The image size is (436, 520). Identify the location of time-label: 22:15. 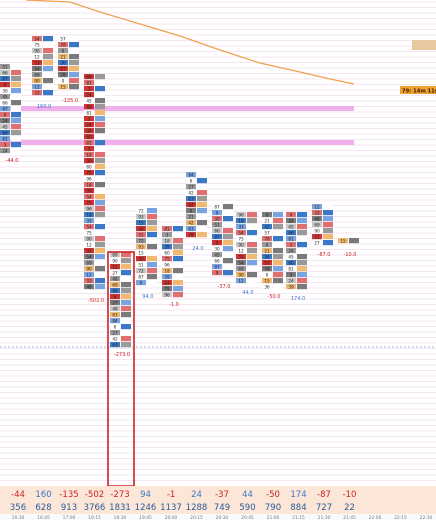
(400, 517).